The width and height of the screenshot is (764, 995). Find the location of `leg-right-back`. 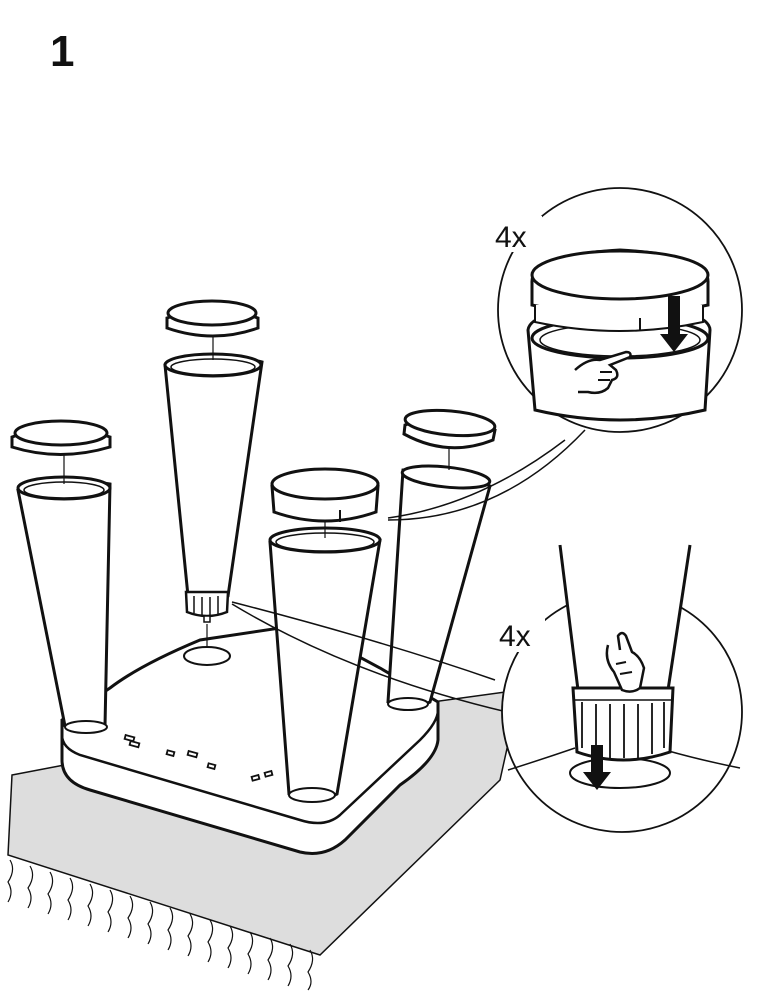

leg-right-back is located at coordinates (439, 578).